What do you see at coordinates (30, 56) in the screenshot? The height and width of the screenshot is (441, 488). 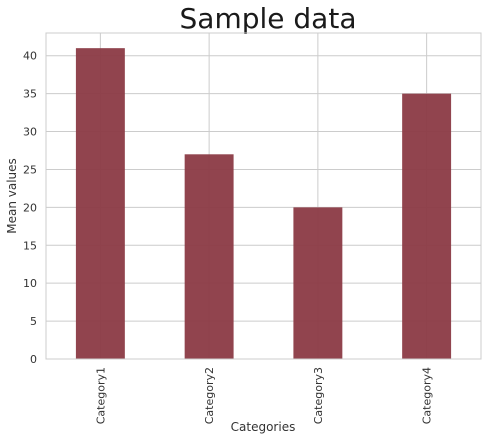 I see `y-tick-label: 40` at bounding box center [30, 56].